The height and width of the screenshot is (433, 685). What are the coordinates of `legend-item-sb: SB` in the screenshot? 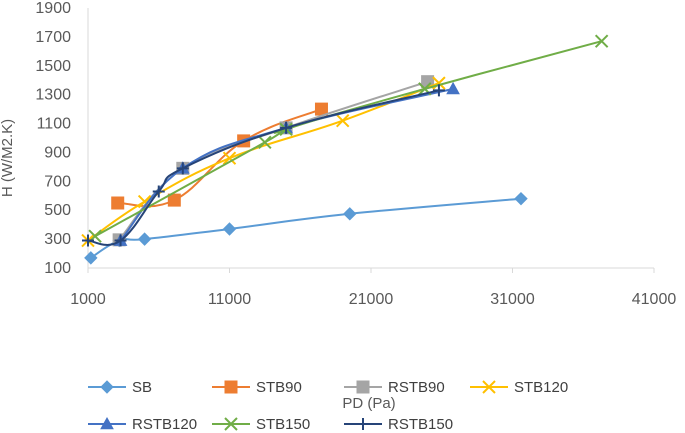 It's located at (120, 387).